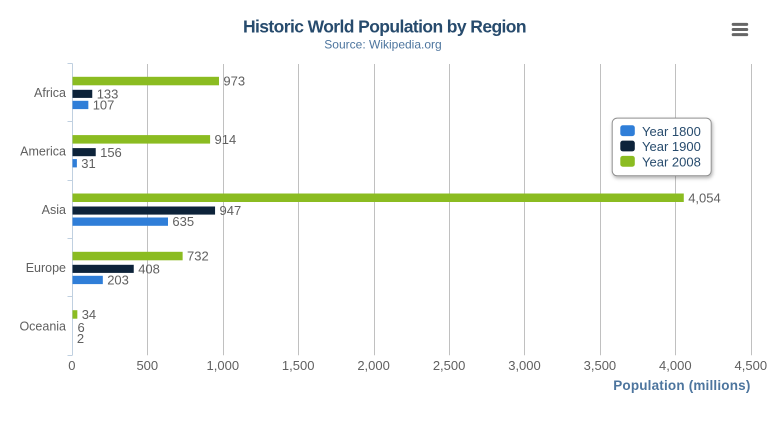 This screenshot has height=421, width=769. What do you see at coordinates (89, 314) in the screenshot?
I see `svg-text: 34` at bounding box center [89, 314].